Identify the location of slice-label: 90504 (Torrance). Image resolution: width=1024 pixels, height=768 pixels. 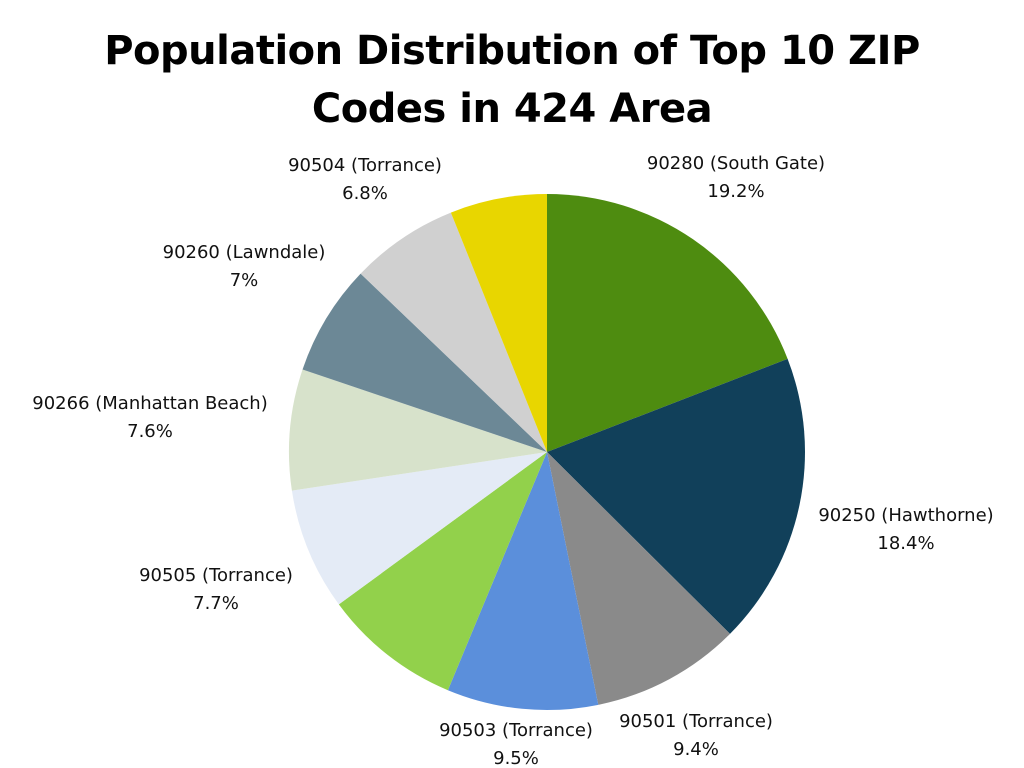
(365, 165).